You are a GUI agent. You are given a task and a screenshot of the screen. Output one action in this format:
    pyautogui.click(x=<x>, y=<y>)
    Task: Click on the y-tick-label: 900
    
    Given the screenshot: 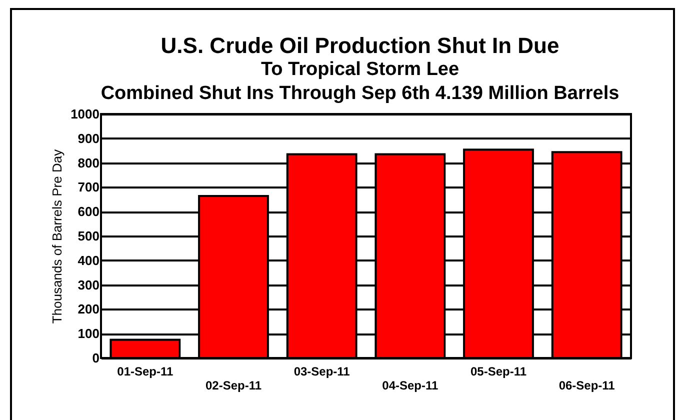 What is the action you would take?
    pyautogui.click(x=89, y=138)
    